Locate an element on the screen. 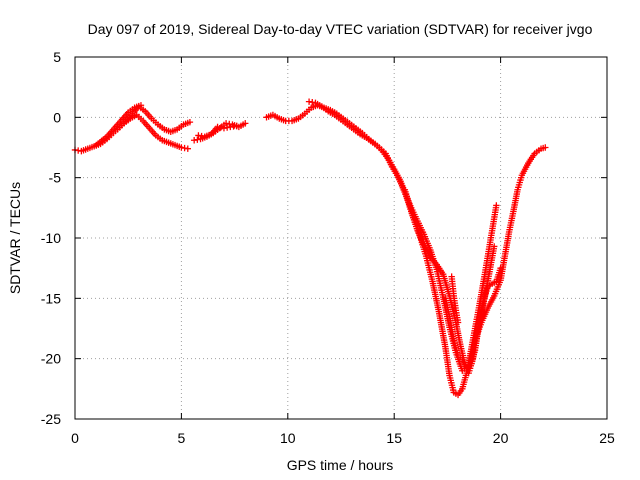 The width and height of the screenshot is (640, 480). x-tick-label: 0 is located at coordinates (75, 438).